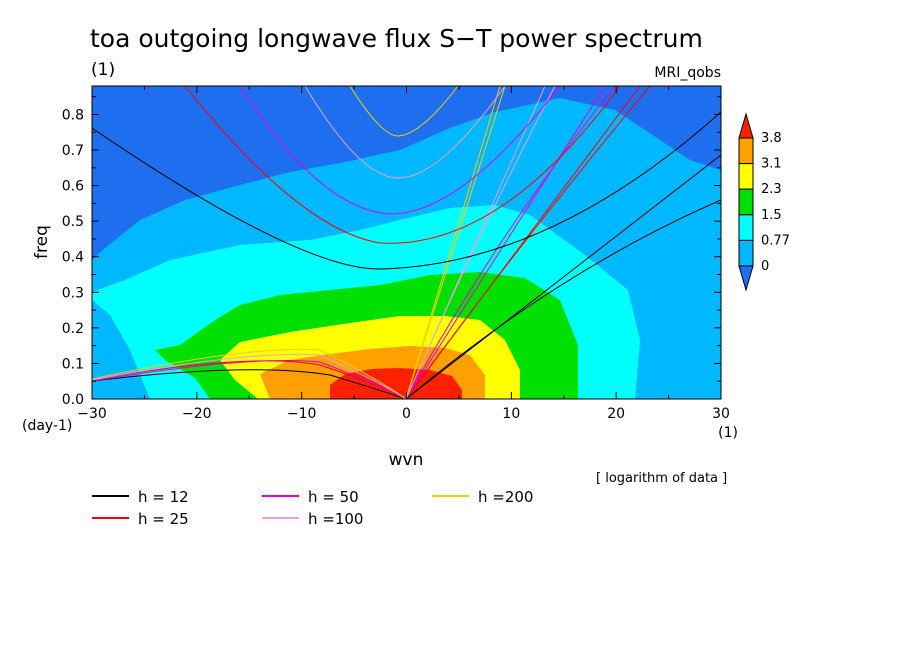 This screenshot has width=904, height=654. Describe the element at coordinates (728, 433) in the screenshot. I see `x-unit-label: (1)` at that location.